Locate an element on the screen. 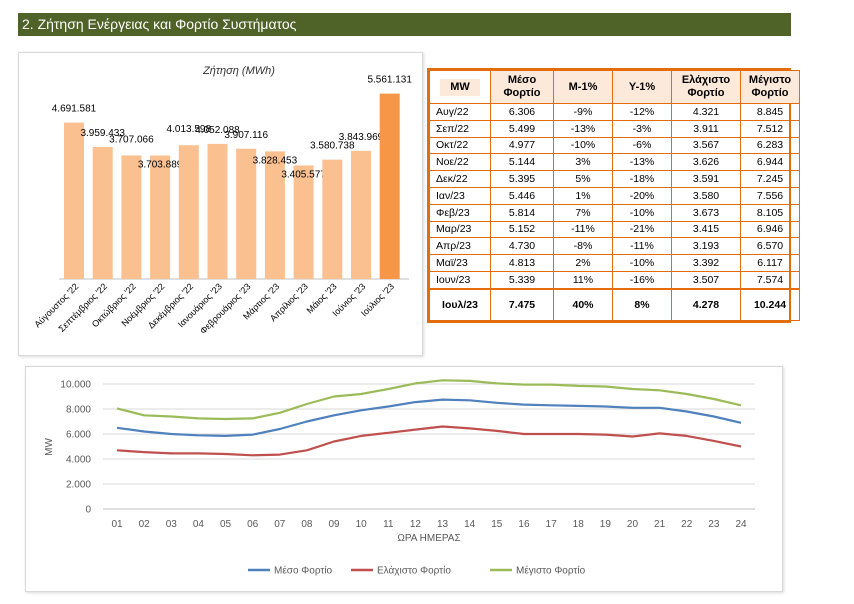  table-cell: Φεβ/23 is located at coordinates (460, 212).